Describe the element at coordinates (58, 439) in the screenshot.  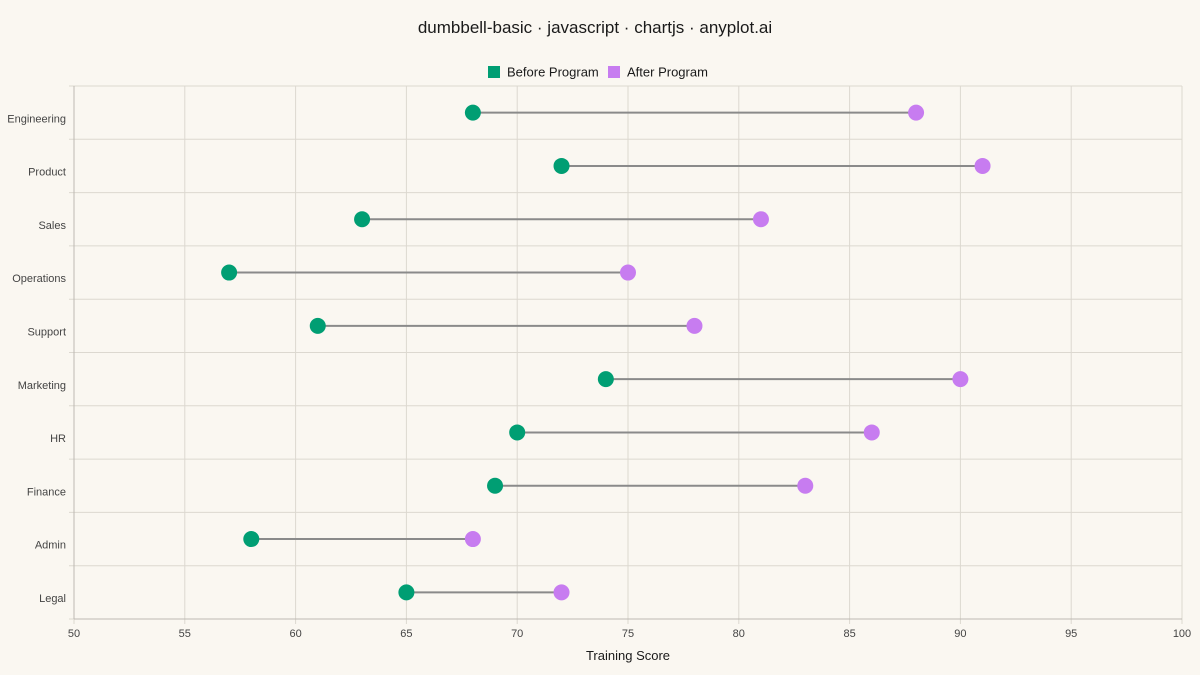
I see `y-tick-label: HR` at that location.